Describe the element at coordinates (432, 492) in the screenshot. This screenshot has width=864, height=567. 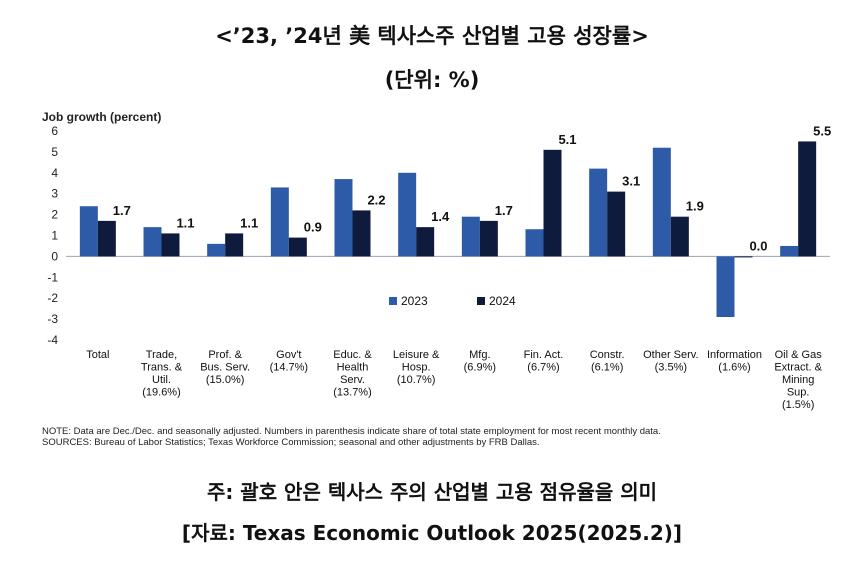
I see `footnote: 주: 괄호 안은 텍사스 주의 산업별 고용 점유율을 의미` at that location.